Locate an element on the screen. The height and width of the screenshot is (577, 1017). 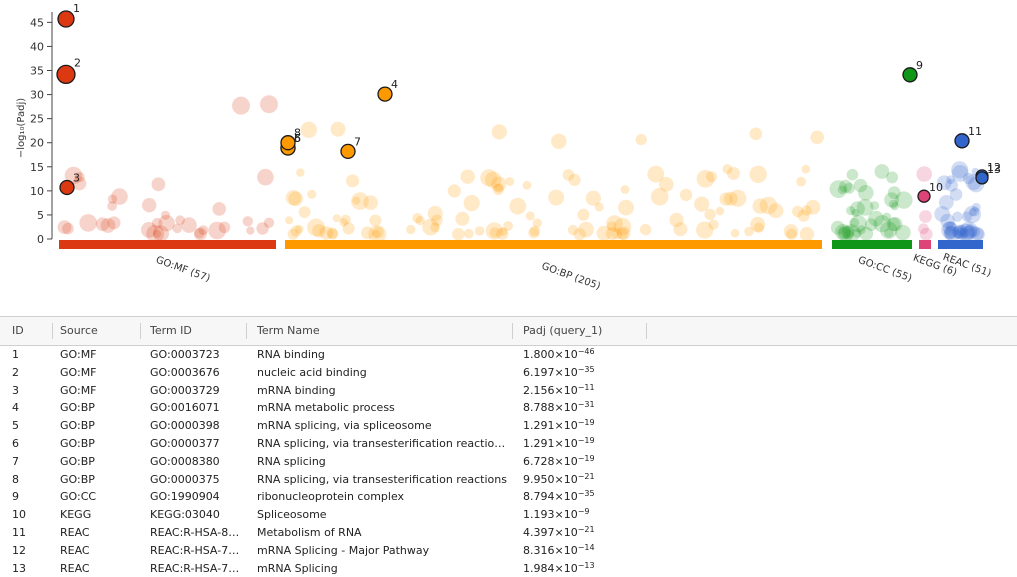
point-id-label: 6 is located at coordinates (297, 138).